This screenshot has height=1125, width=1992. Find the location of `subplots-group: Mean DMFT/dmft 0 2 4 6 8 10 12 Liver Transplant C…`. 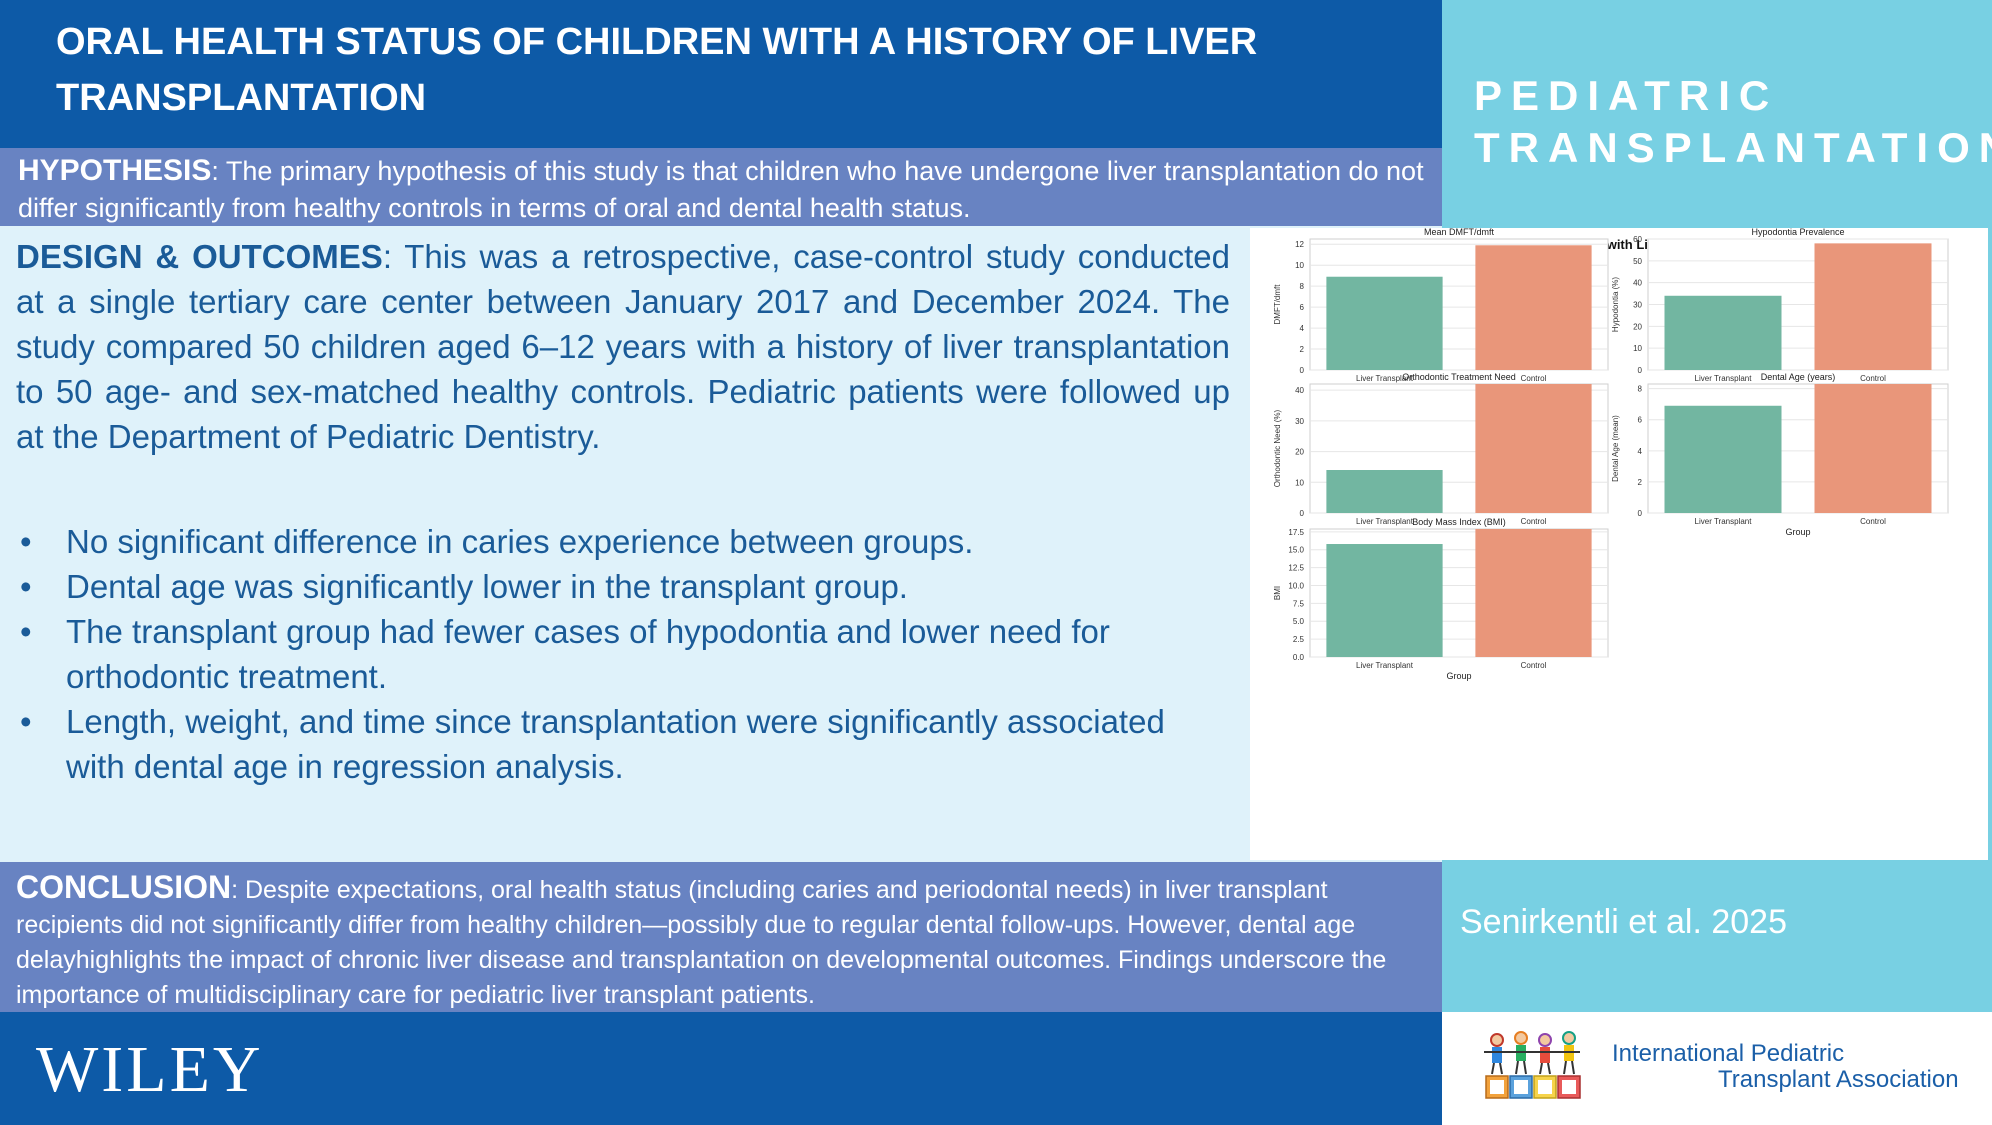

subplots-group: Mean DMFT/dmft 0 2 4 6 8 10 12 Liver Transplant C… is located at coordinates (1611, 454).